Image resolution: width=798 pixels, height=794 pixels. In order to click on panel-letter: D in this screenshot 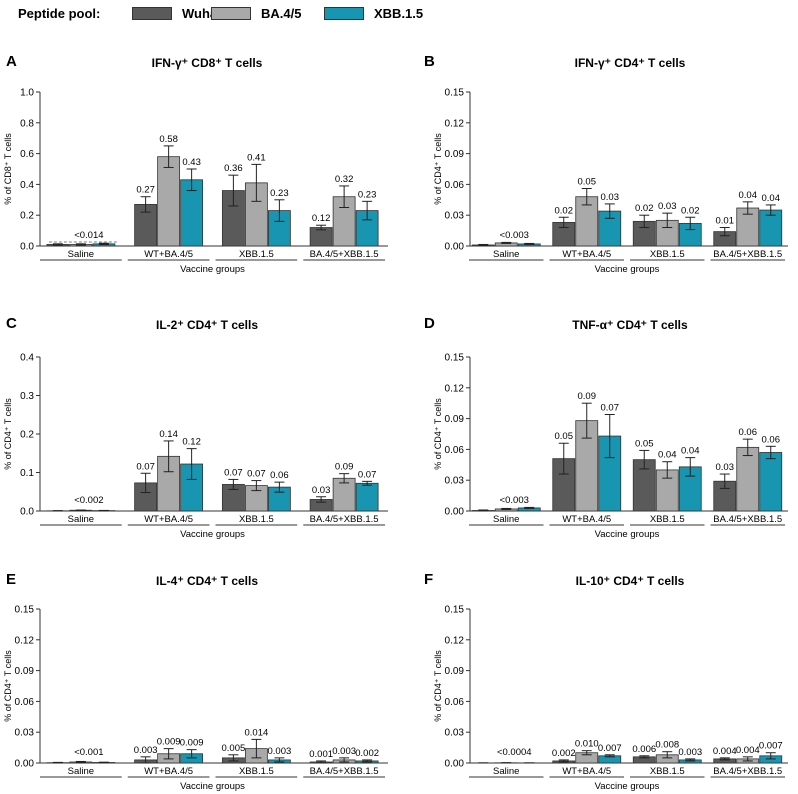, I will do `click(429, 323)`.